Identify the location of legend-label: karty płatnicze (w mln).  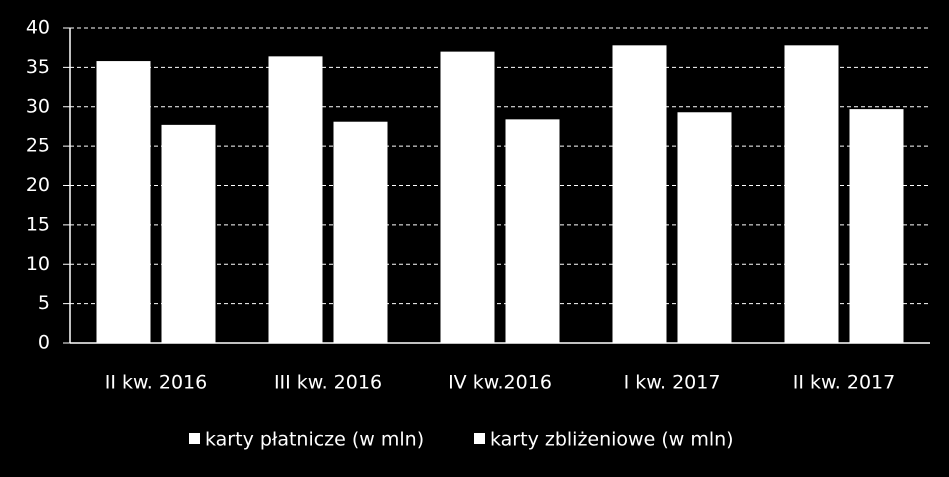
(314, 440).